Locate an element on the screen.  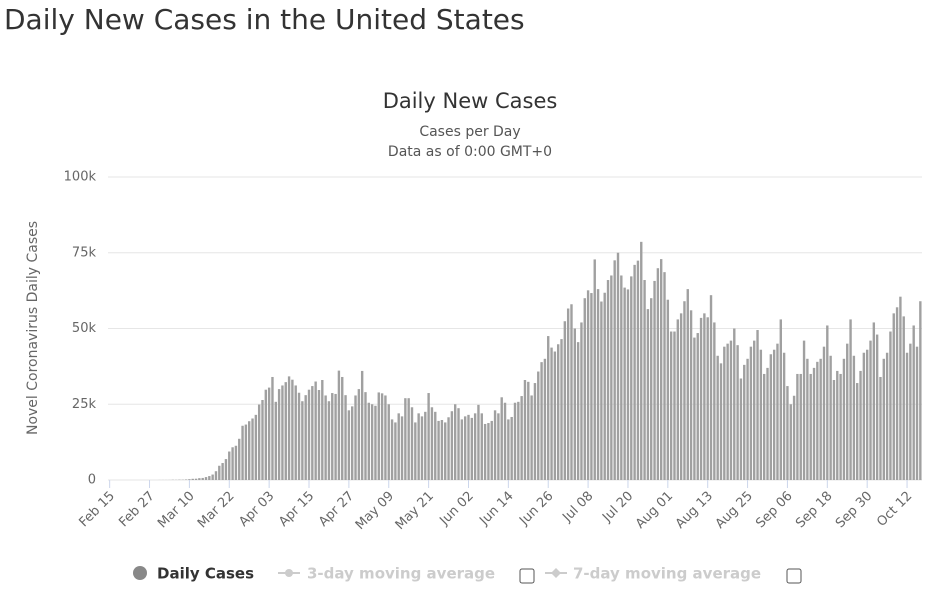
page-title: Daily New Cases in the United States is located at coordinates (264, 19).